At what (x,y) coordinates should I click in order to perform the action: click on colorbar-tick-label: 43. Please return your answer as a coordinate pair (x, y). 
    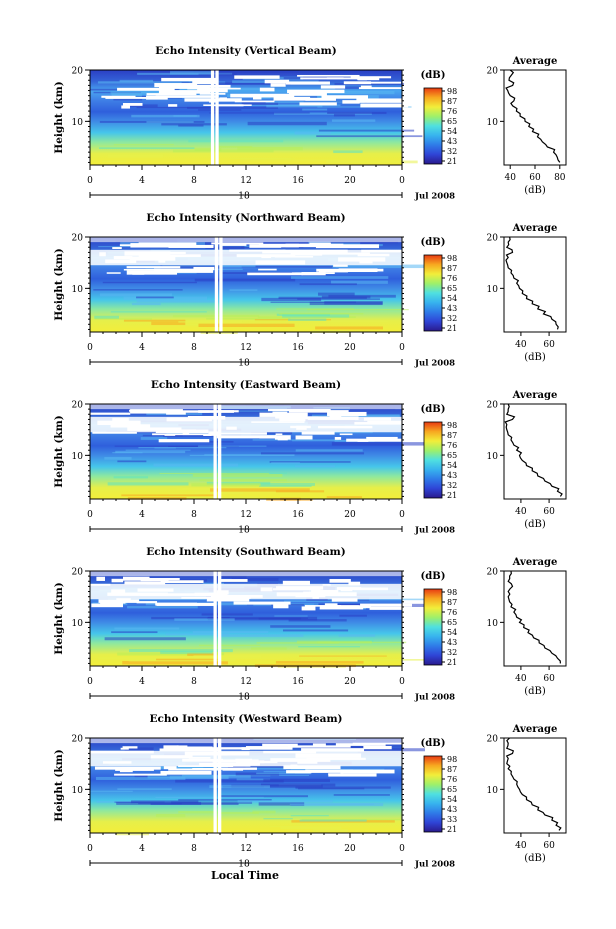
    Looking at the image, I should click on (452, 475).